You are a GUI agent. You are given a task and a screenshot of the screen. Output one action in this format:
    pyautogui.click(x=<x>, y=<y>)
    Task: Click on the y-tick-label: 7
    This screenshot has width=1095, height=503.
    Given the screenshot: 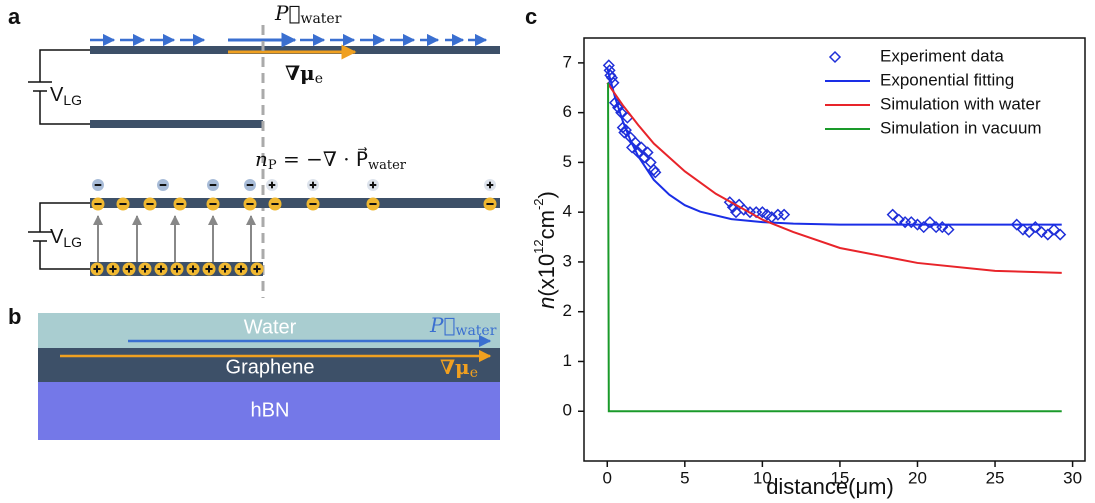 What is the action you would take?
    pyautogui.click(x=567, y=61)
    